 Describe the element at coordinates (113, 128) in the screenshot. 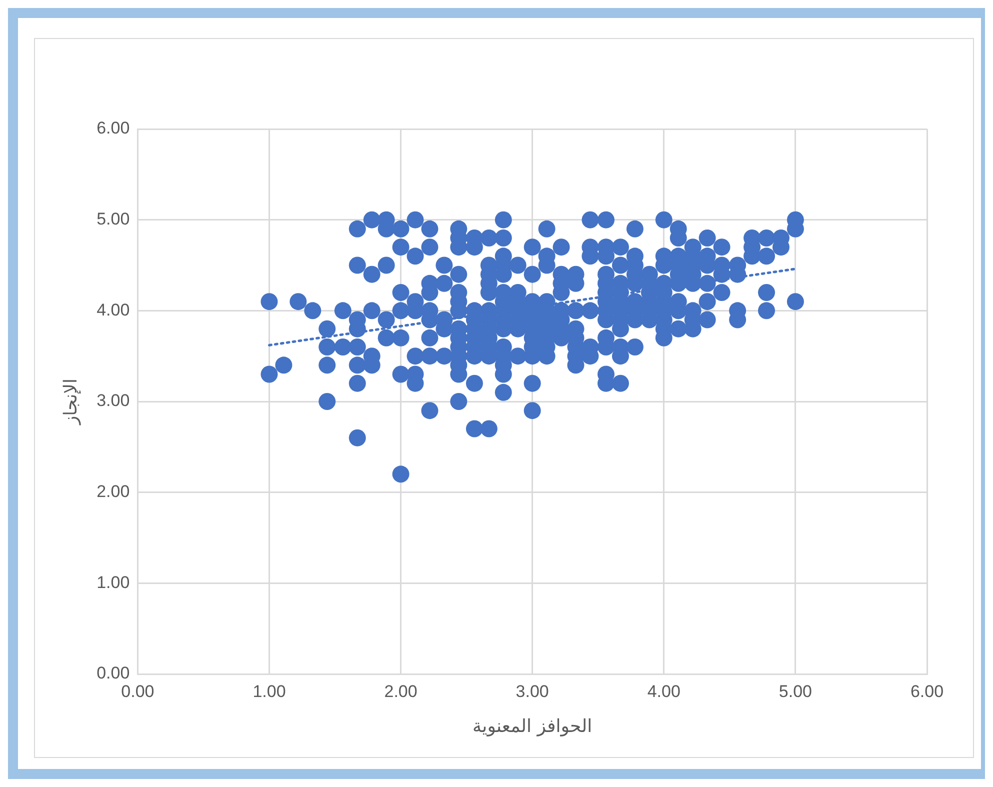

I see `y-tick-label: 6.00` at that location.